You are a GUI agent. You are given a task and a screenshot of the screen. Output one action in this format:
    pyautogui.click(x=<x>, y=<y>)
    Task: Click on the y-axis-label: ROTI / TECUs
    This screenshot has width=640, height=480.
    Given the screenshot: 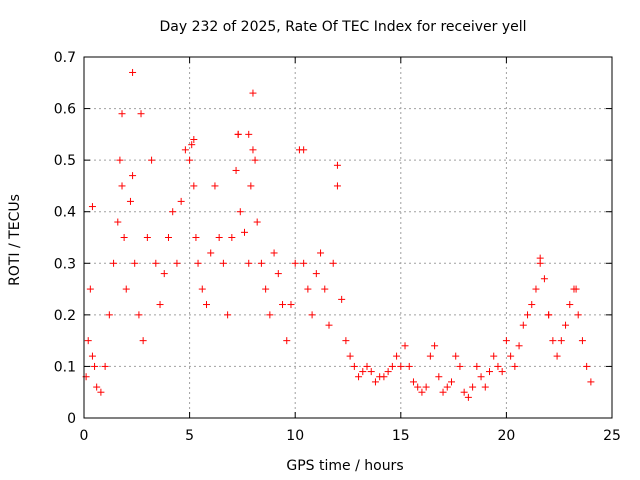 What is the action you would take?
    pyautogui.click(x=15, y=240)
    